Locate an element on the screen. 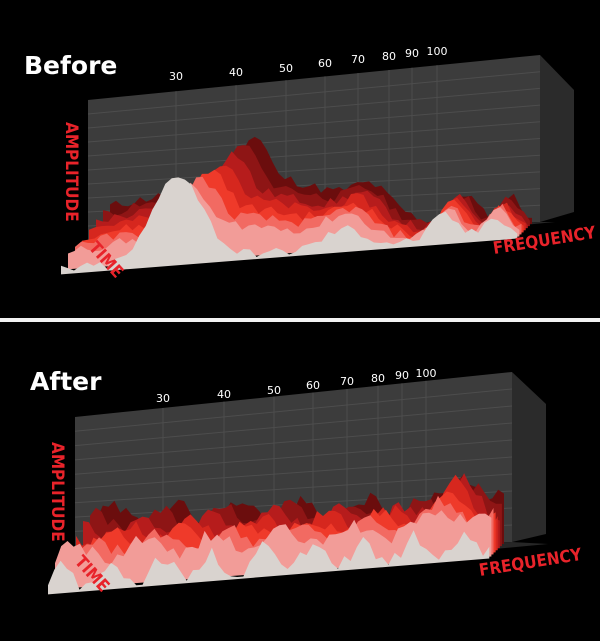 Image resolution: width=600 pixels, height=641 pixels. chart-title: Before is located at coordinates (70, 65).